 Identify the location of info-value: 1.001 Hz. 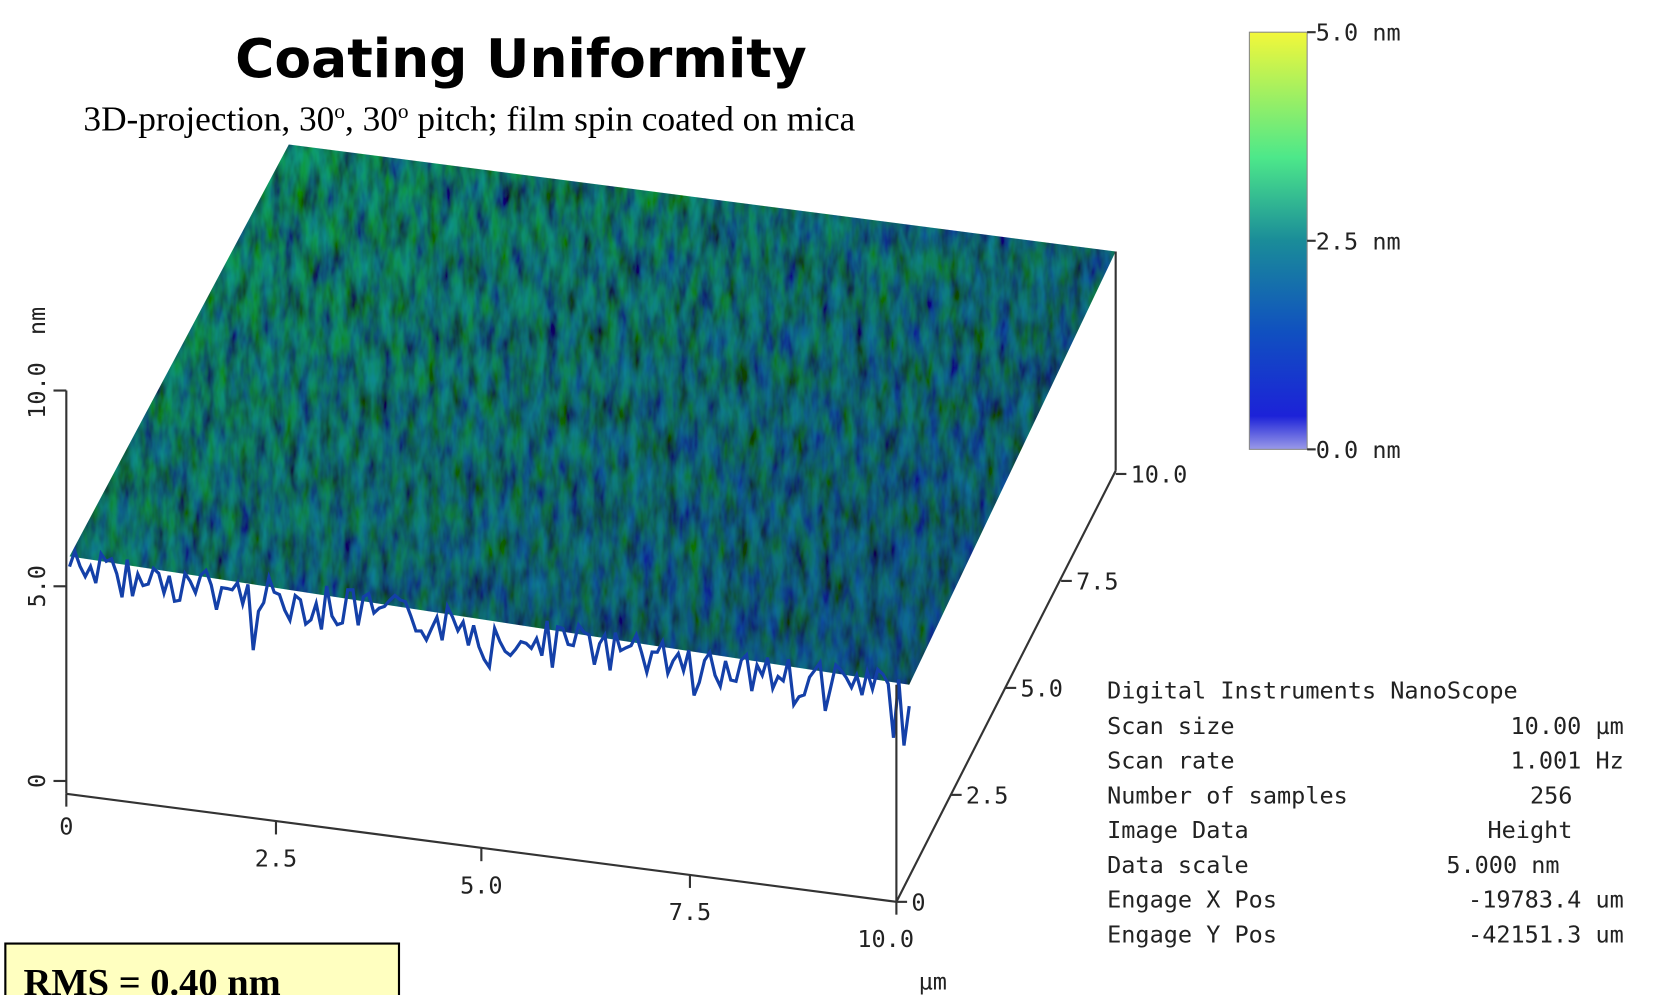
(1567, 761).